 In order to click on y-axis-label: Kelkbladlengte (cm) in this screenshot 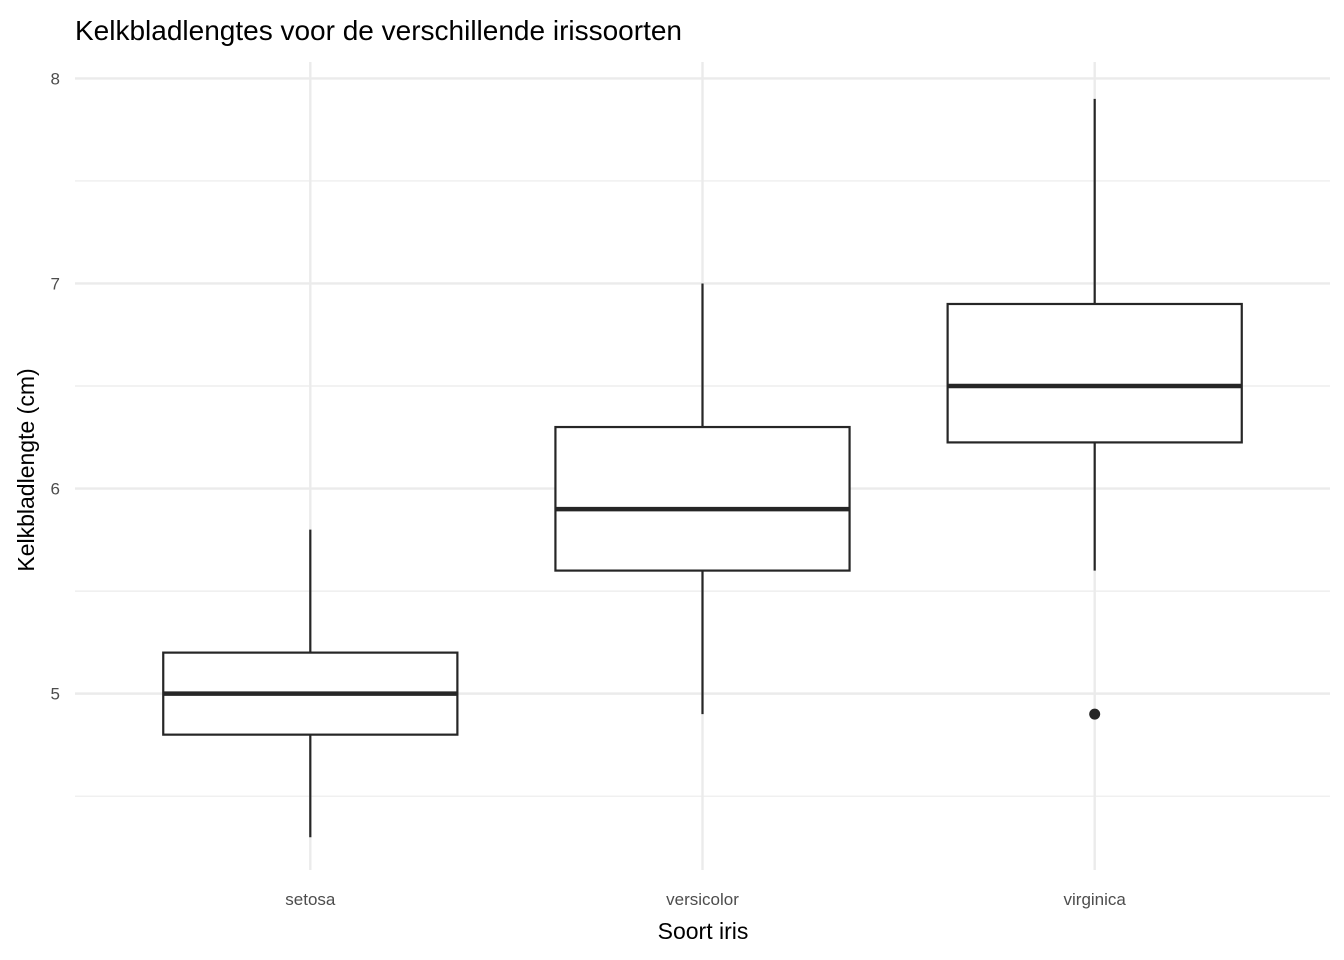, I will do `click(26, 469)`.